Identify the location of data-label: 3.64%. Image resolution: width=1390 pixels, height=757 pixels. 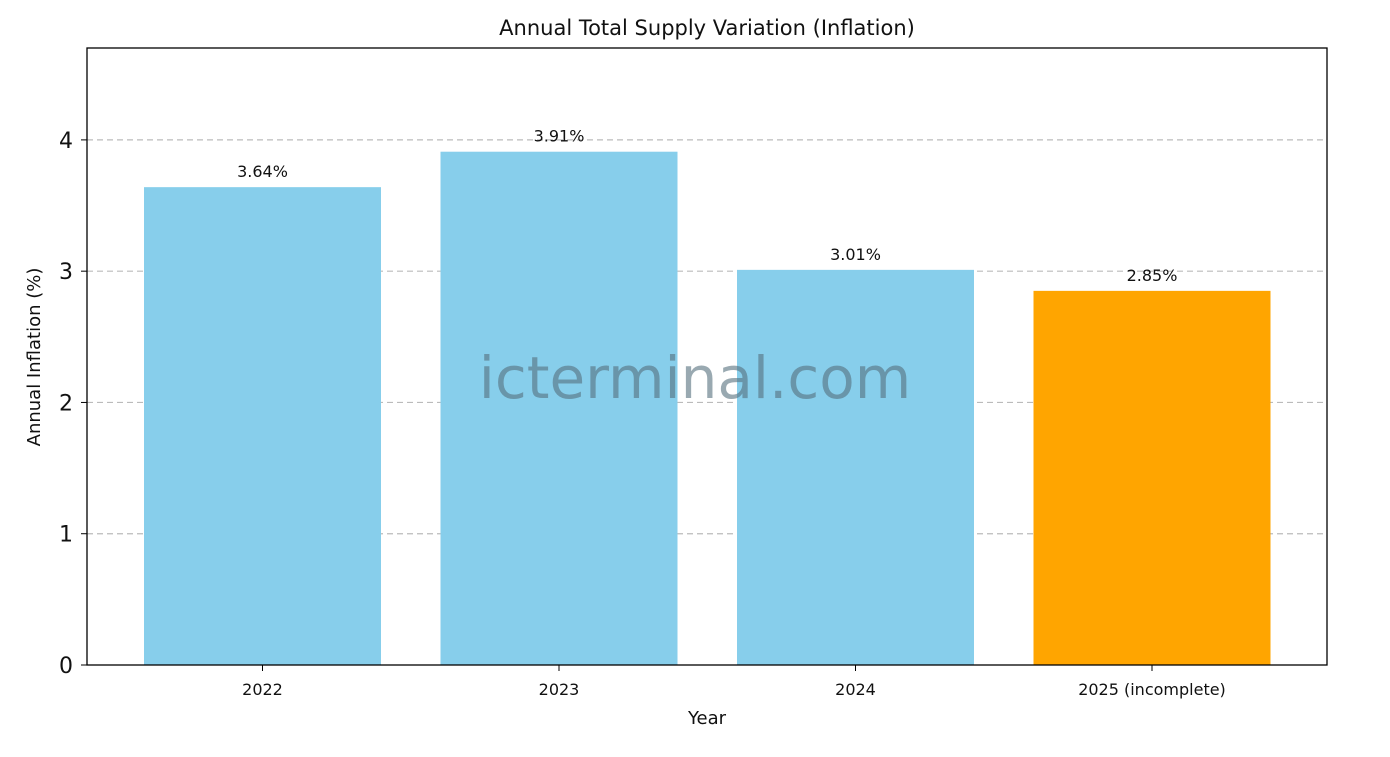
(262, 171).